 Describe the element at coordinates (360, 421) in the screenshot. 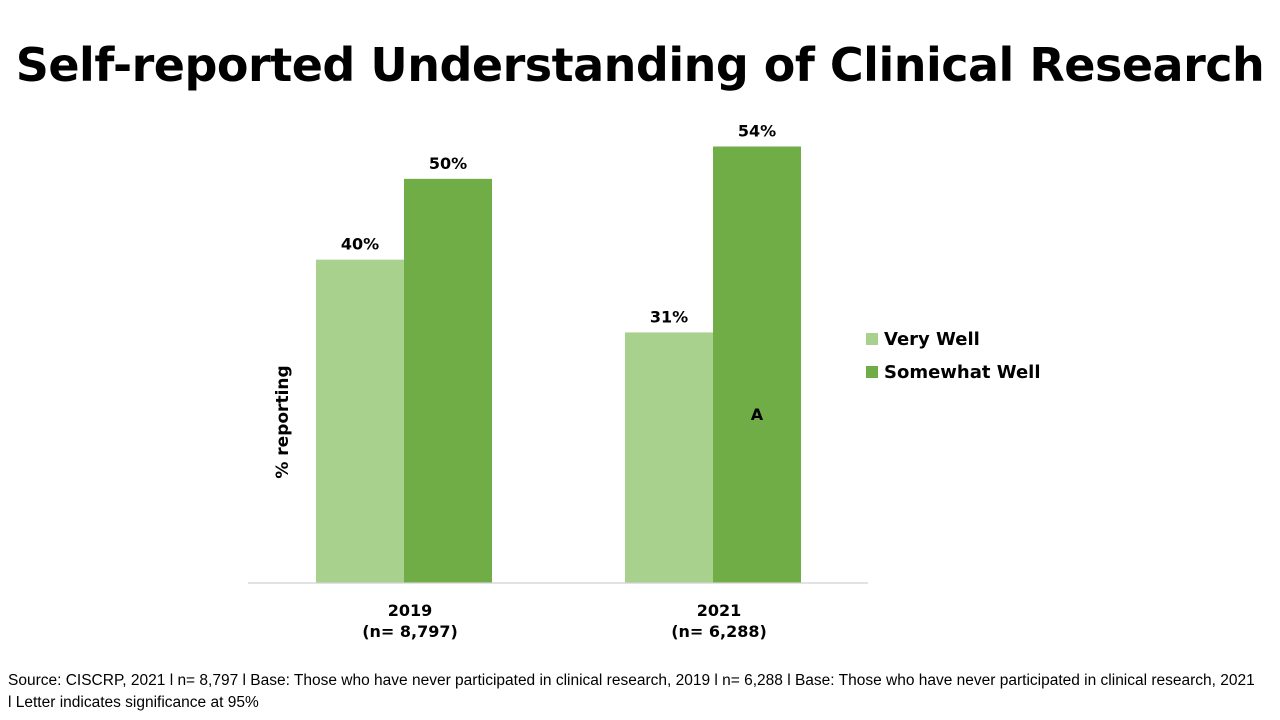

I see `bar-very-well-2019` at that location.